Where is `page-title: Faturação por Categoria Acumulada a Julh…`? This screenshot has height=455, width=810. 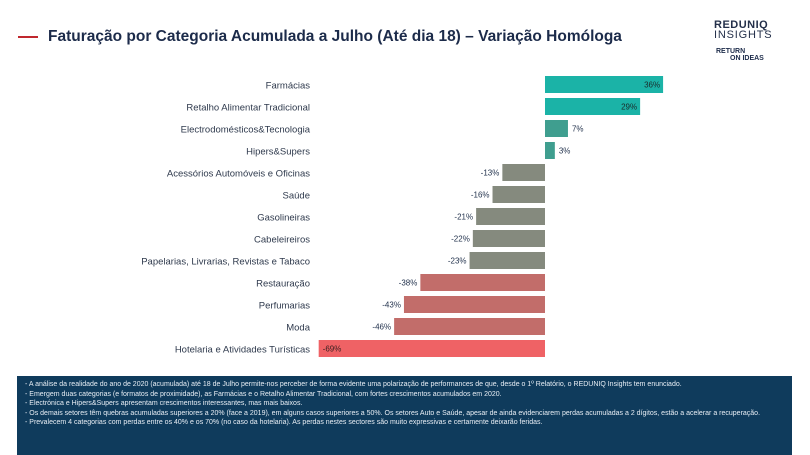
page-title: Faturação por Categoria Acumulada a Julh… is located at coordinates (335, 36).